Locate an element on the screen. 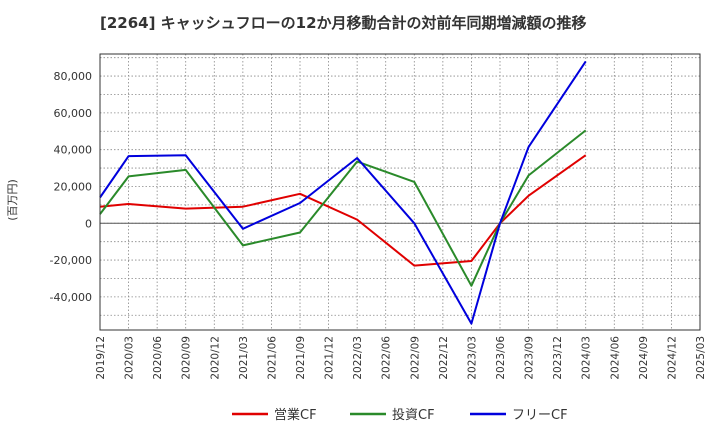  legend: 営業CF 投資CF フリーCF is located at coordinates (400, 415).